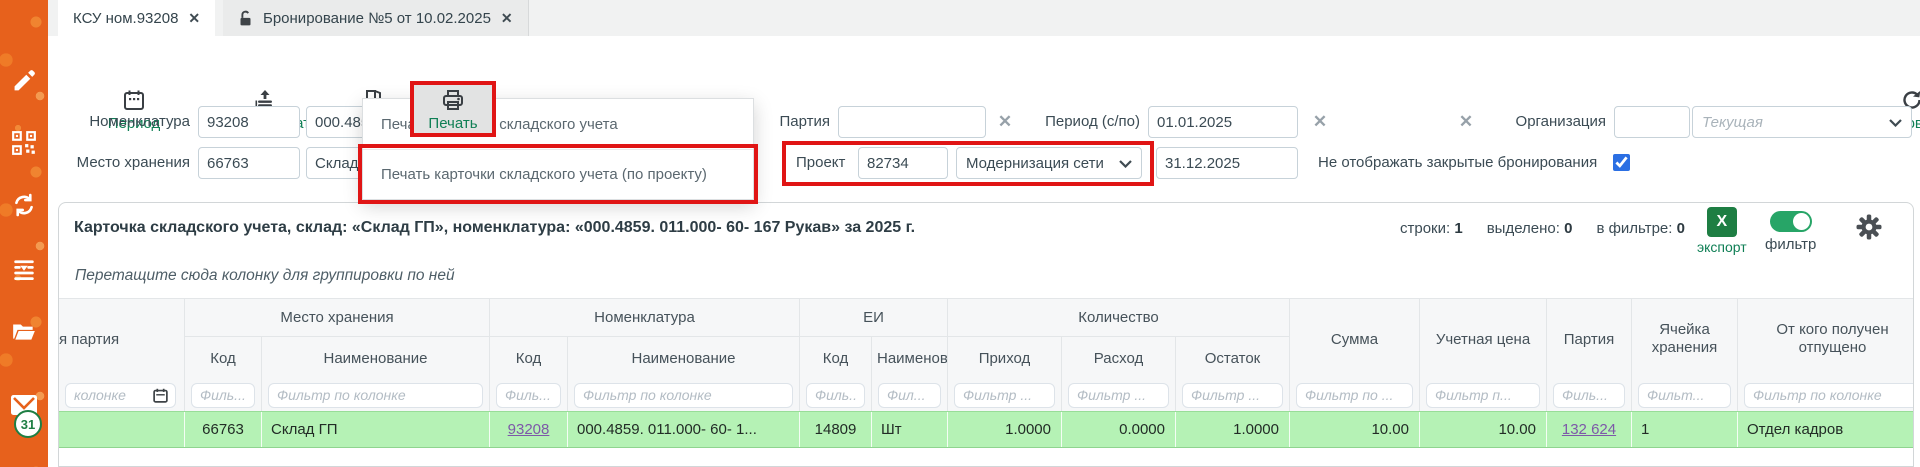 This screenshot has height=467, width=1920. Describe the element at coordinates (910, 358) in the screenshot. I see `column-header-unit-name: Наименование` at that location.